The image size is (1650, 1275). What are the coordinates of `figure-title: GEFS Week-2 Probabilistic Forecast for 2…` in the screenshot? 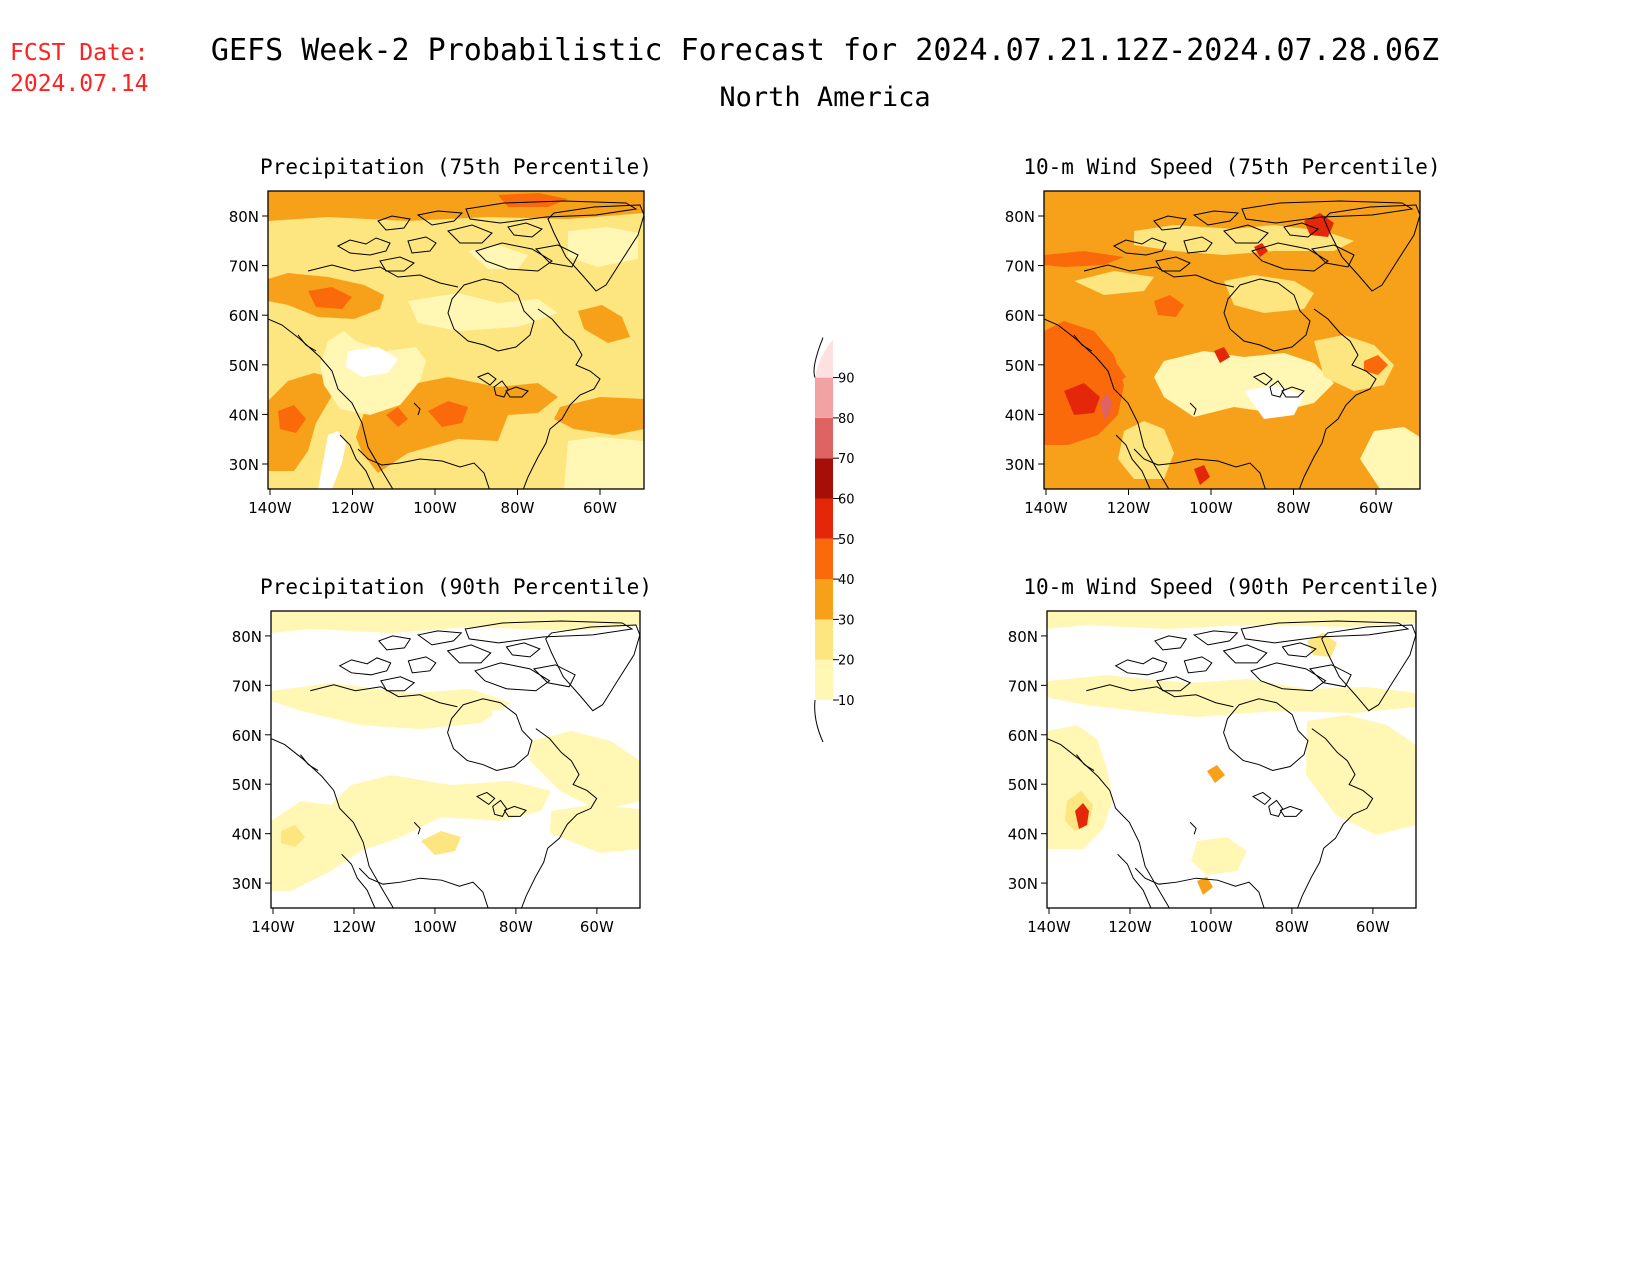 It's located at (825, 50).